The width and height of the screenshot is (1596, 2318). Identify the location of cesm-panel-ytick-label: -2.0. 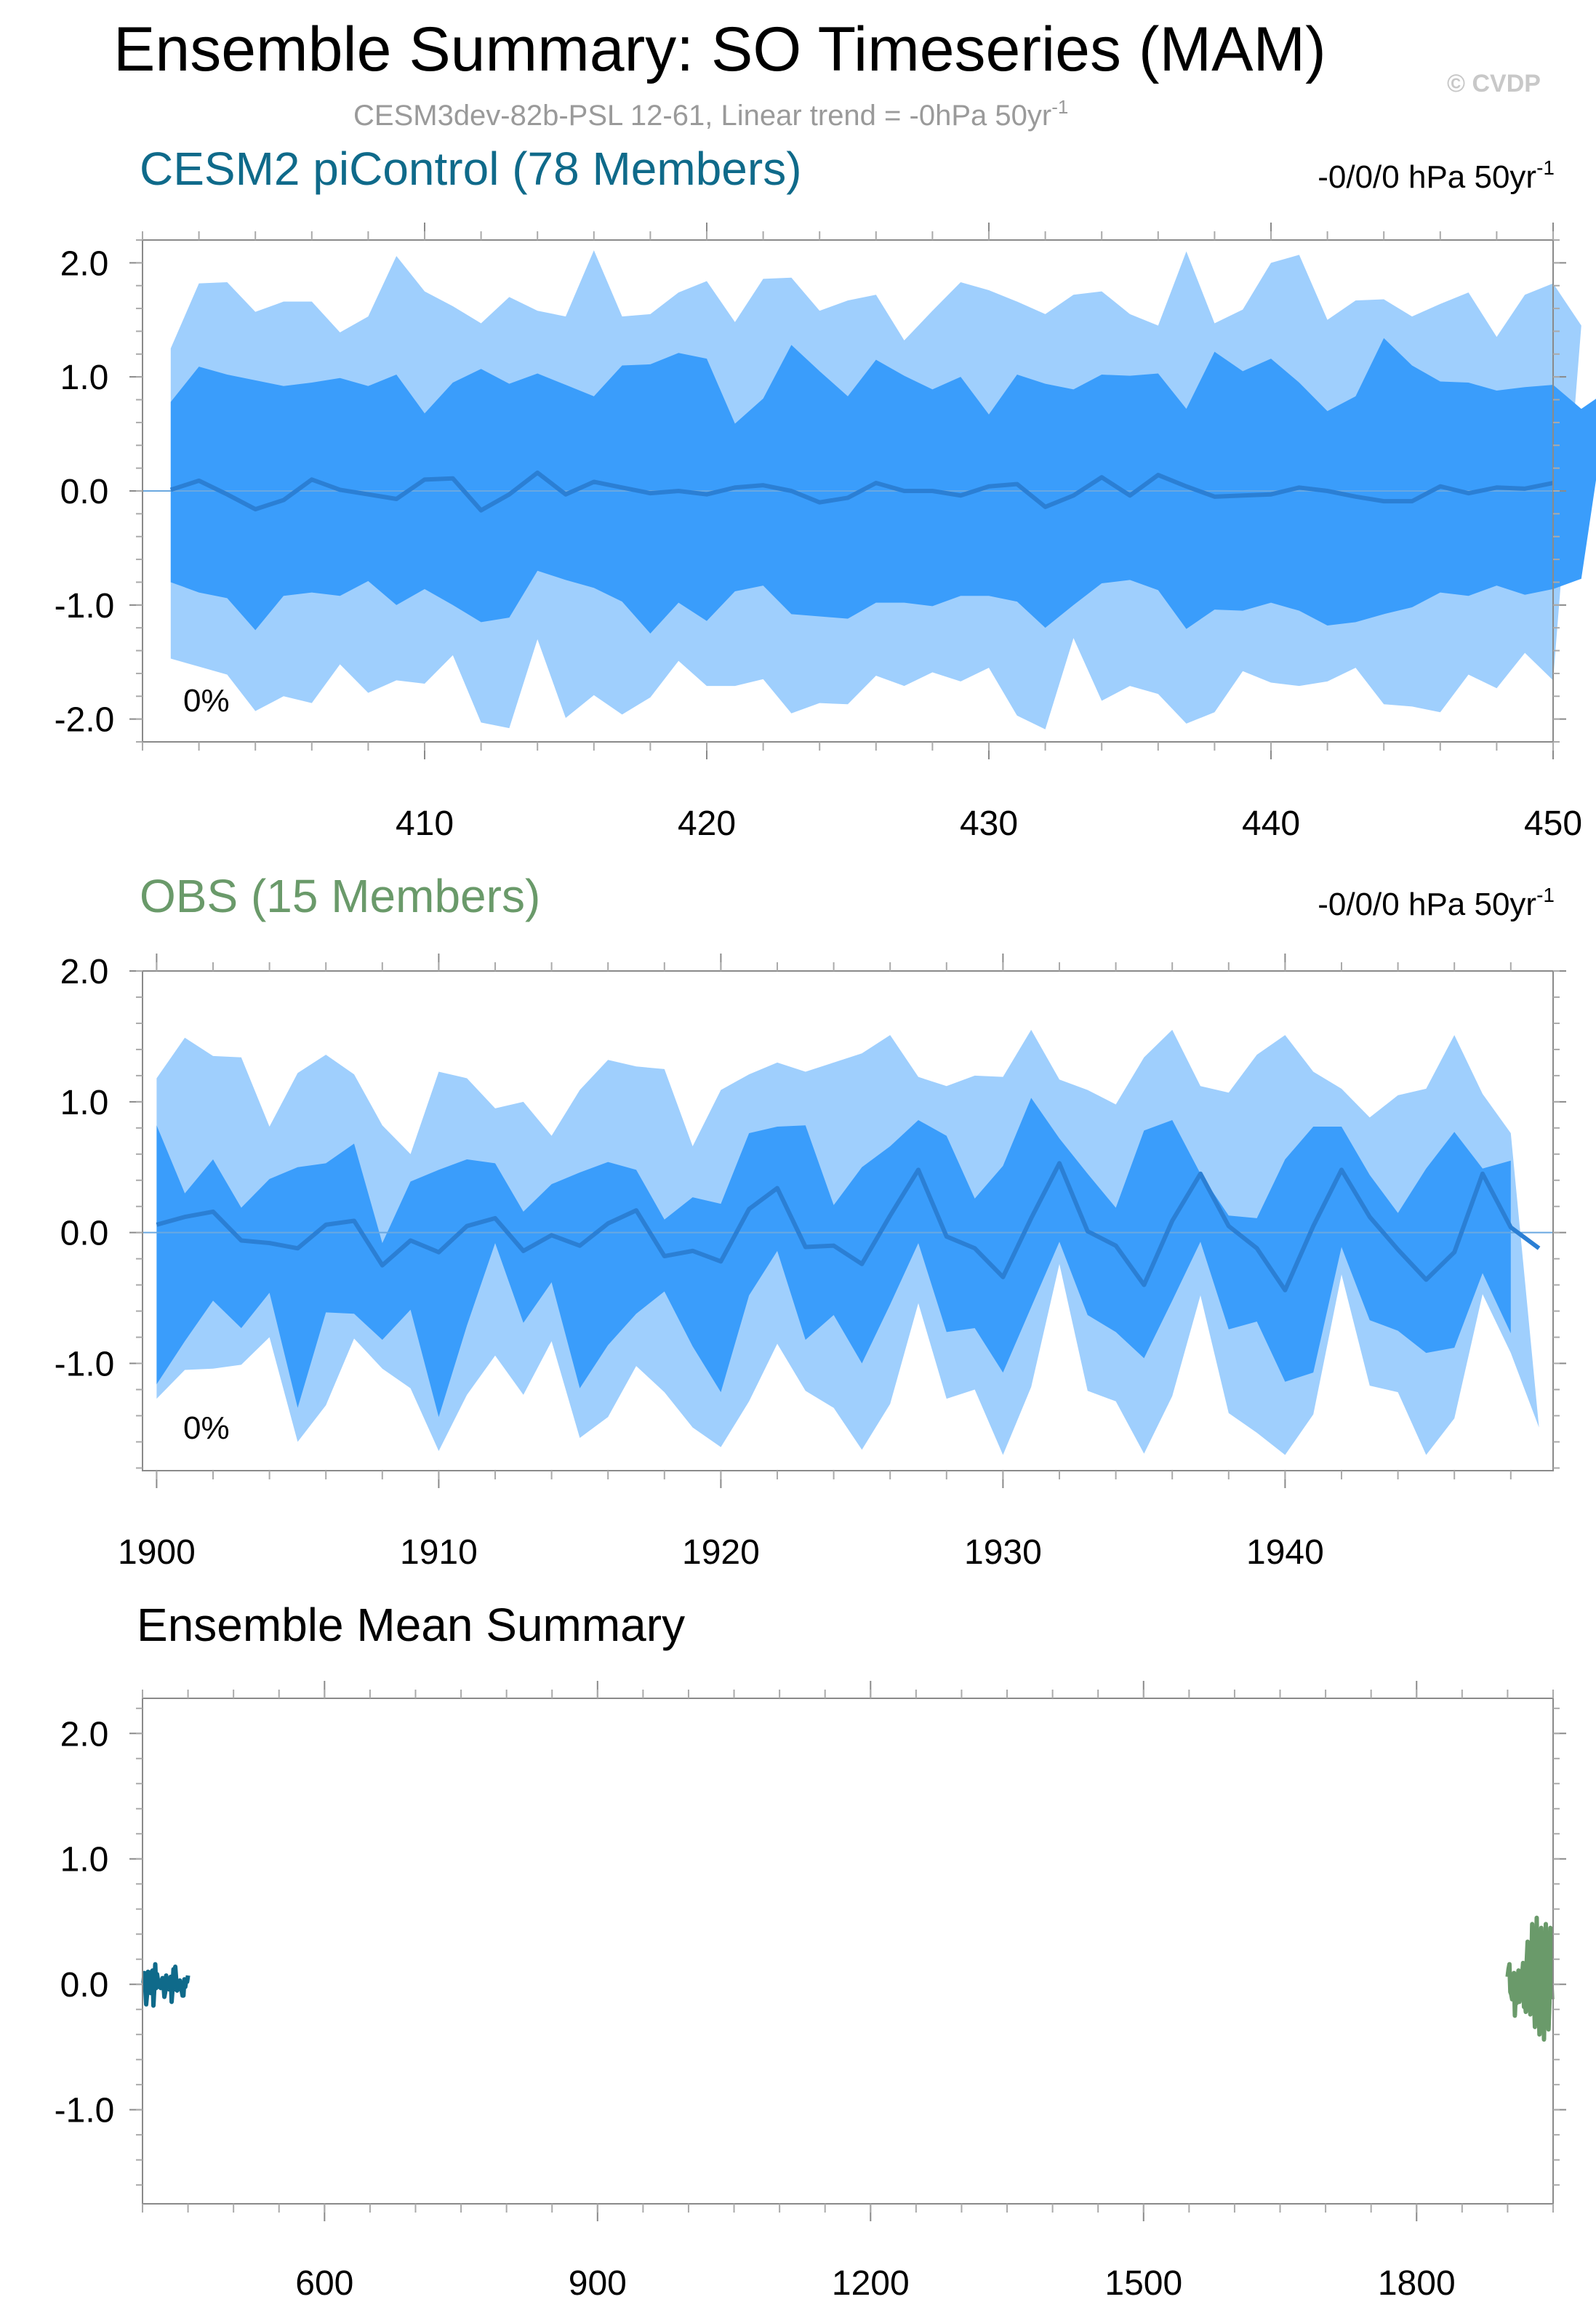
(85, 720).